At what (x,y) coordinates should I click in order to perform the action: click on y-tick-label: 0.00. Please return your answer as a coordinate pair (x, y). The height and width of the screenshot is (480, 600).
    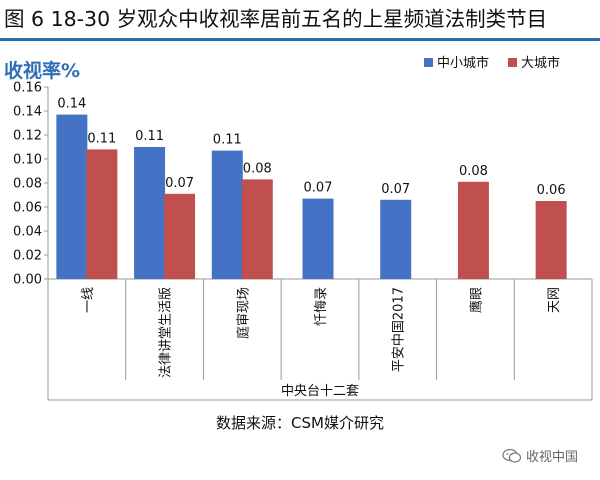
    Looking at the image, I should click on (27, 280).